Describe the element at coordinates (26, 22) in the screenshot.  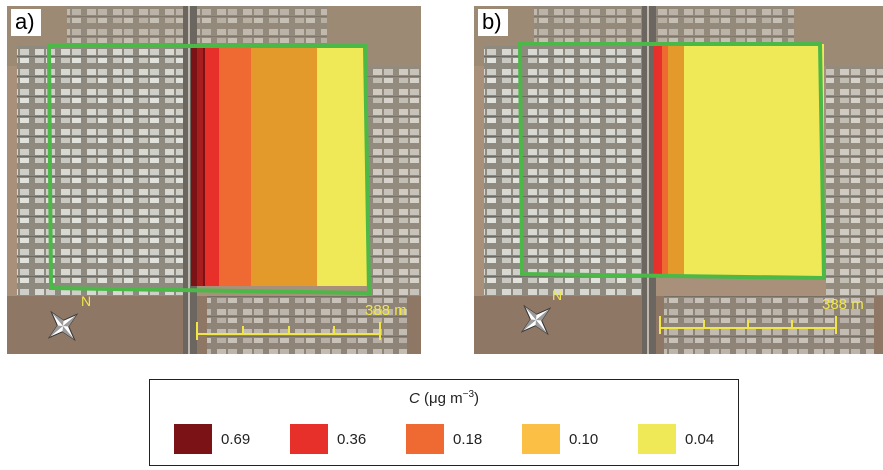
I see `panel-label-a: a)` at that location.